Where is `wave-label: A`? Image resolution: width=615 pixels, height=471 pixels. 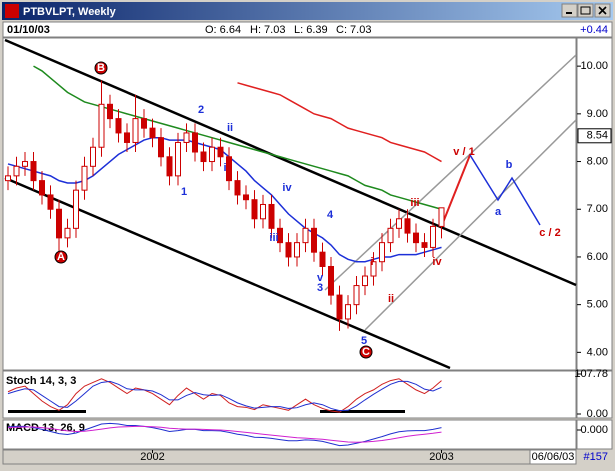 wave-label: A is located at coordinates (61, 257).